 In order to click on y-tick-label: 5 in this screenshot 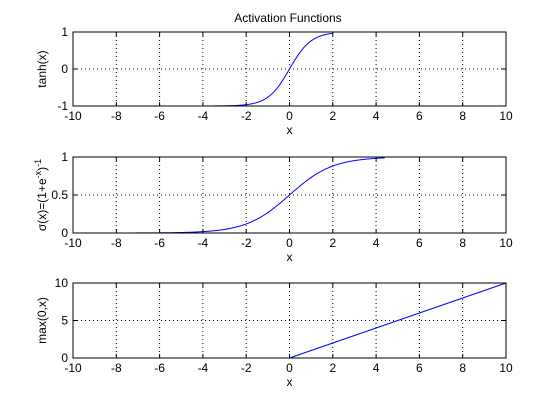, I will do `click(64, 321)`.